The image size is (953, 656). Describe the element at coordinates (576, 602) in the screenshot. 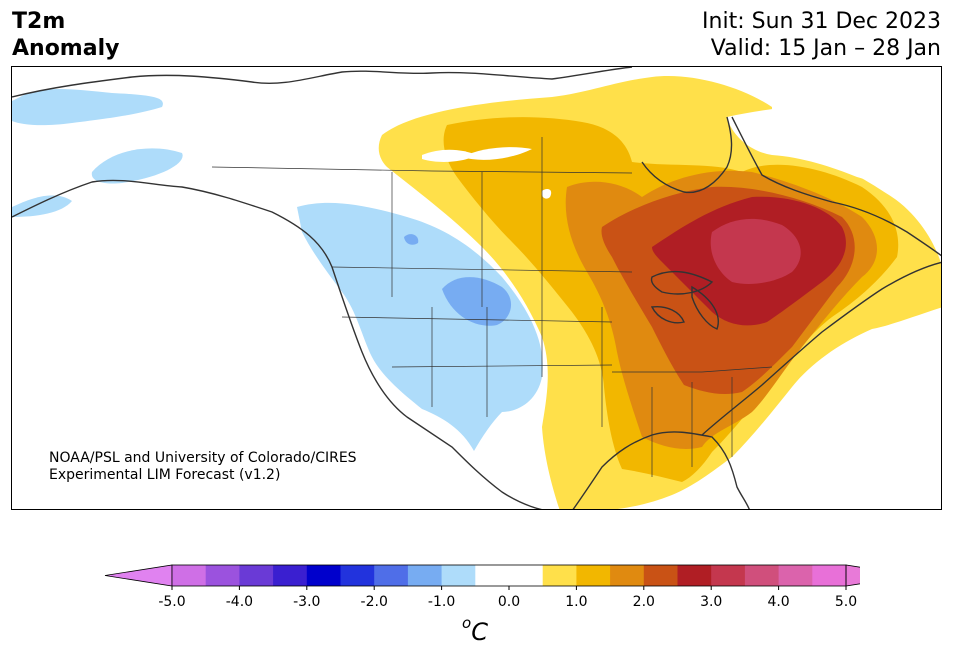

I see `colorbar-tick-label: 1.0` at that location.